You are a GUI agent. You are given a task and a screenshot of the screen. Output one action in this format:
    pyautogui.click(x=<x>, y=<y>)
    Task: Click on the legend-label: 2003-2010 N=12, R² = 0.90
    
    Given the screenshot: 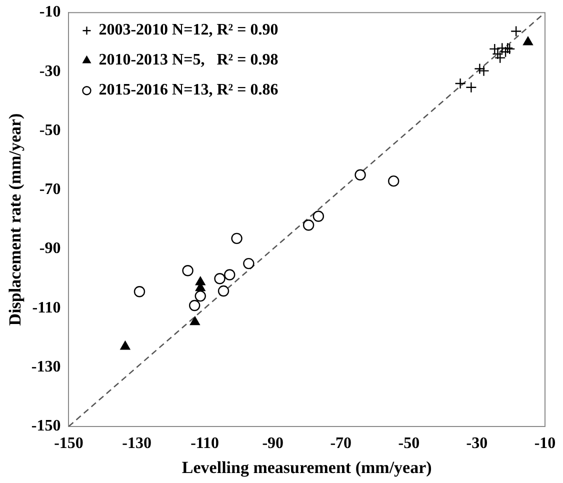 What is the action you would take?
    pyautogui.click(x=188, y=30)
    